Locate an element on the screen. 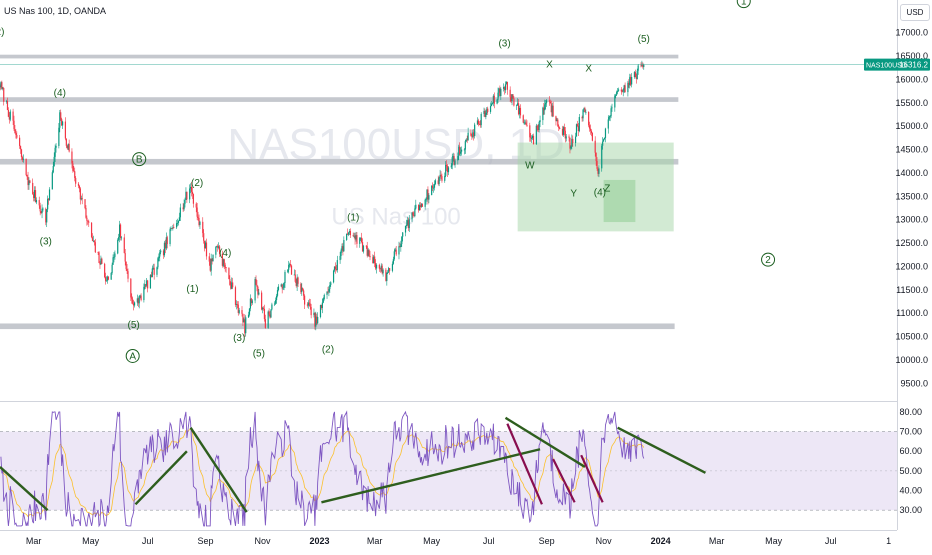  rsi-tick-label: 80.00 is located at coordinates (910, 412).